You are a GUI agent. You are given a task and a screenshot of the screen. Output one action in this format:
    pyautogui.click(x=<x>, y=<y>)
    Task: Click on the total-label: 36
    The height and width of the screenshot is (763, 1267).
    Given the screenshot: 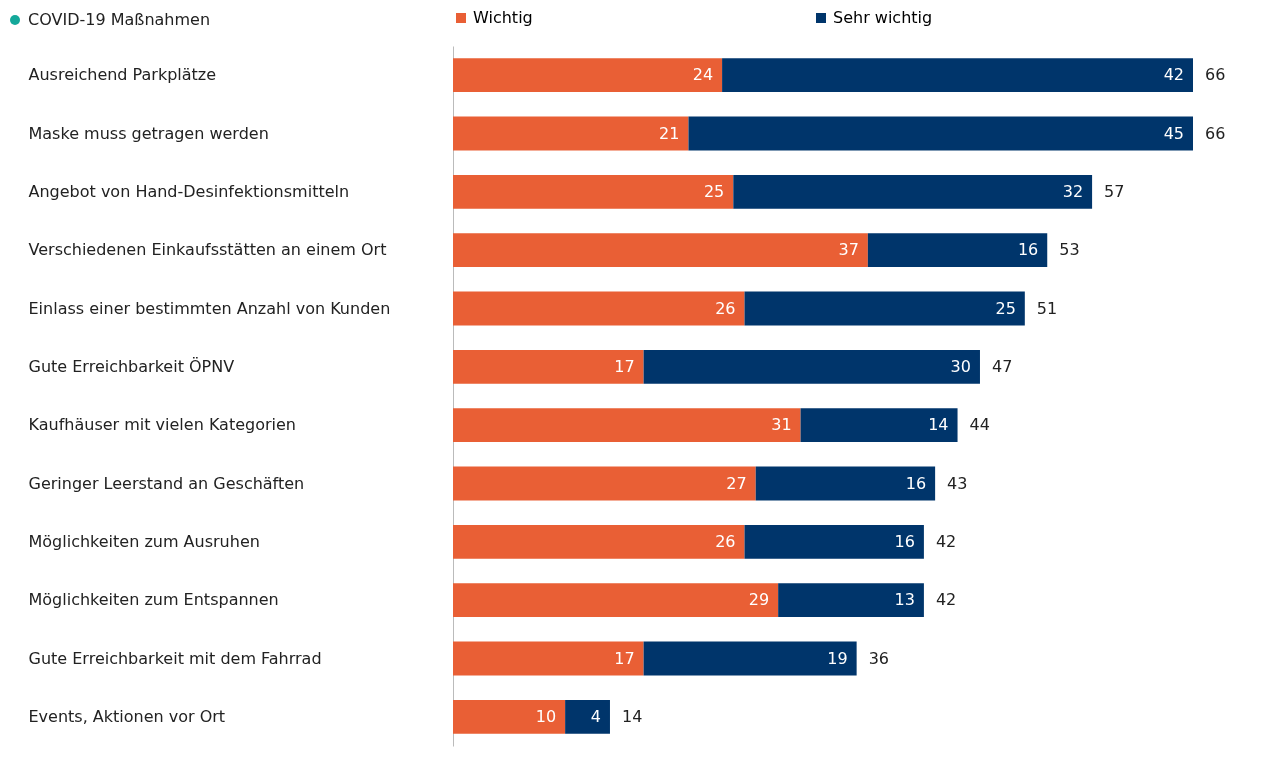 What is the action you would take?
    pyautogui.click(x=878, y=658)
    